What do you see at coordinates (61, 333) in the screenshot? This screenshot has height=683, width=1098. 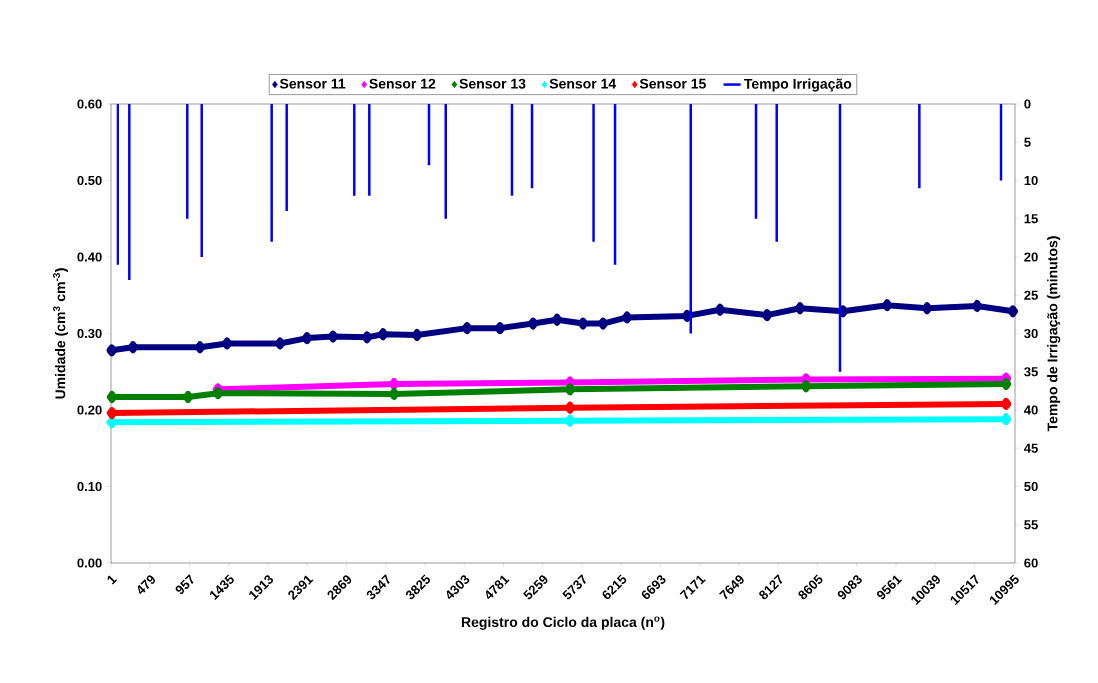 I see `y-axis-title: Umidade (cm$^{3}$ cm$^{-3}$)` at bounding box center [61, 333].